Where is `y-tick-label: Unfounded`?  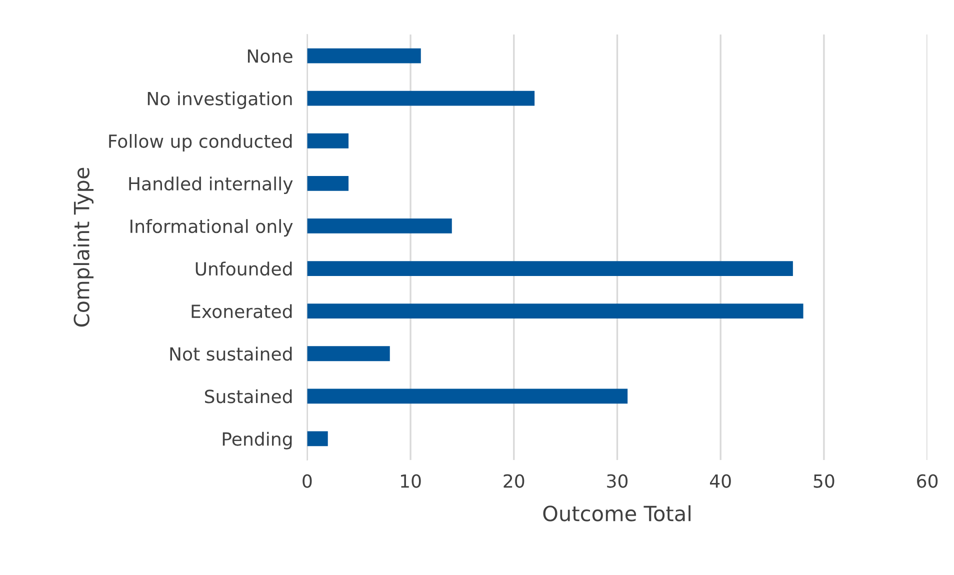
y-tick-label: Unfounded is located at coordinates (244, 269).